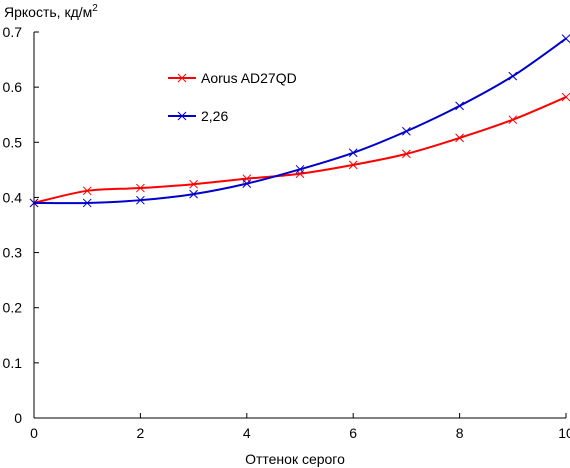  What do you see at coordinates (141, 433) in the screenshot?
I see `x-tick-label: 2` at bounding box center [141, 433].